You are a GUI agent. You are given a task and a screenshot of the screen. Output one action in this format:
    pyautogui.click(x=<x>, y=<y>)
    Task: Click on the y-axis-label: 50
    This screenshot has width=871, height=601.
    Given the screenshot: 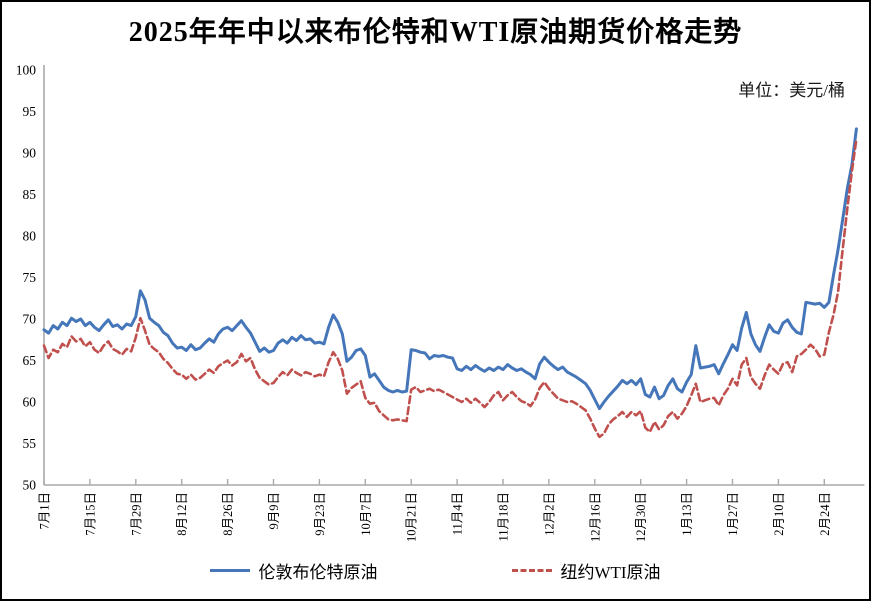 What is the action you would take?
    pyautogui.click(x=30, y=485)
    